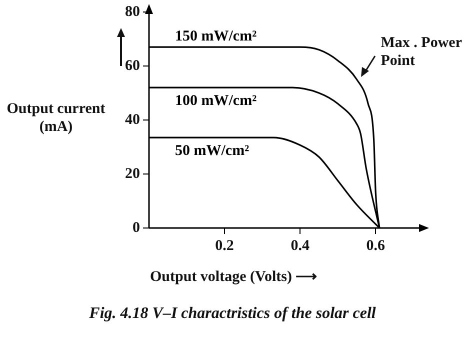 The height and width of the screenshot is (338, 465). I want to click on x-tick-label: 0.4, so click(300, 246).